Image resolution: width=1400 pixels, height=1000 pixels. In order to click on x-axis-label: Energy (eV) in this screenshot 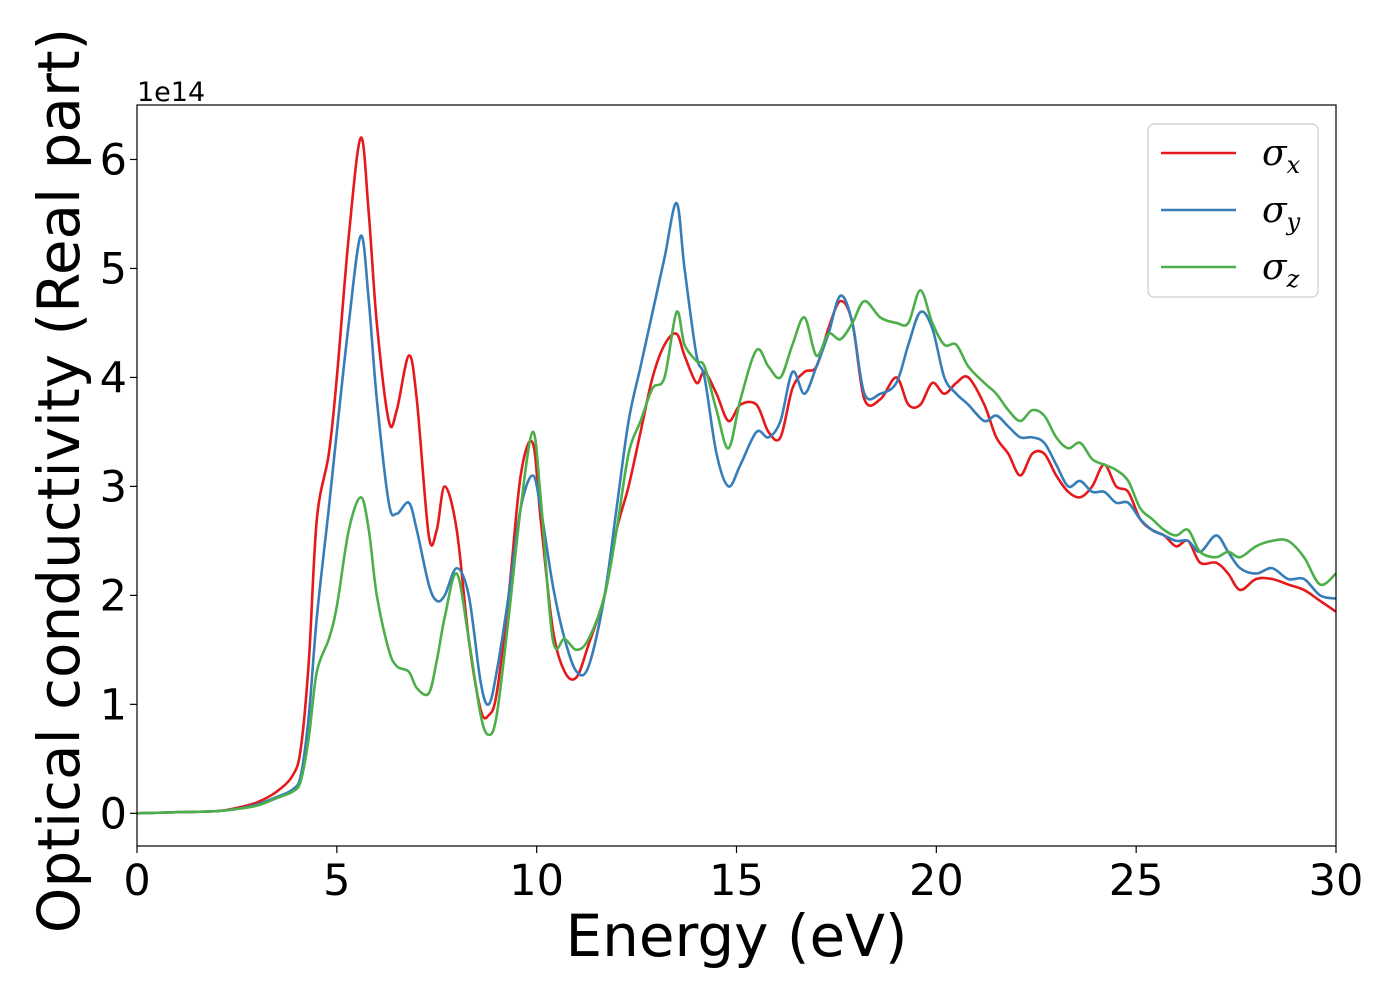, I will do `click(736, 936)`.